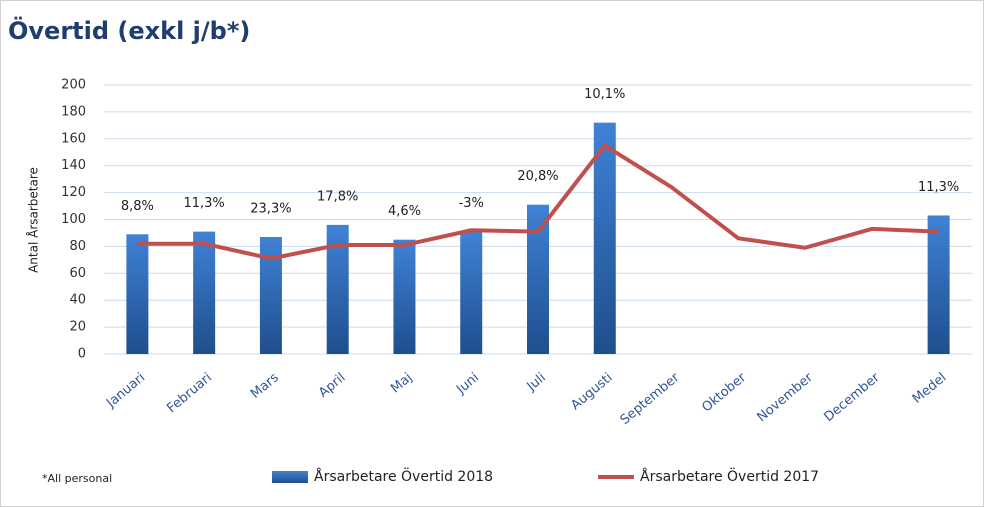 The width and height of the screenshot is (984, 507). What do you see at coordinates (73, 219) in the screenshot?
I see `y-tick-label: 100` at bounding box center [73, 219].